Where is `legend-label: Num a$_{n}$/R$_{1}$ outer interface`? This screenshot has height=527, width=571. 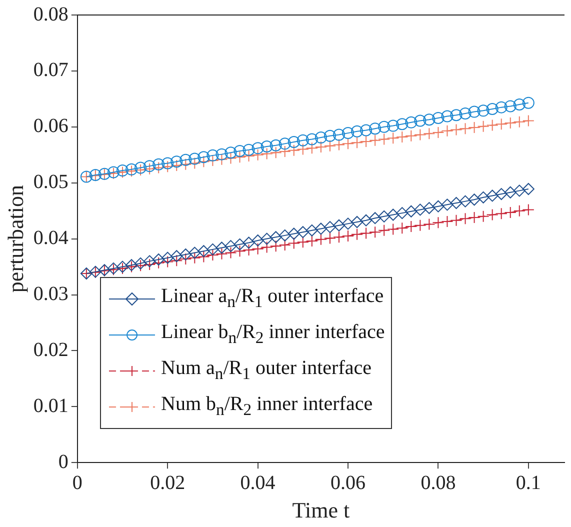 legend-label: Num a$_{n}$/R$_{1}$ outer interface is located at coordinates (266, 370).